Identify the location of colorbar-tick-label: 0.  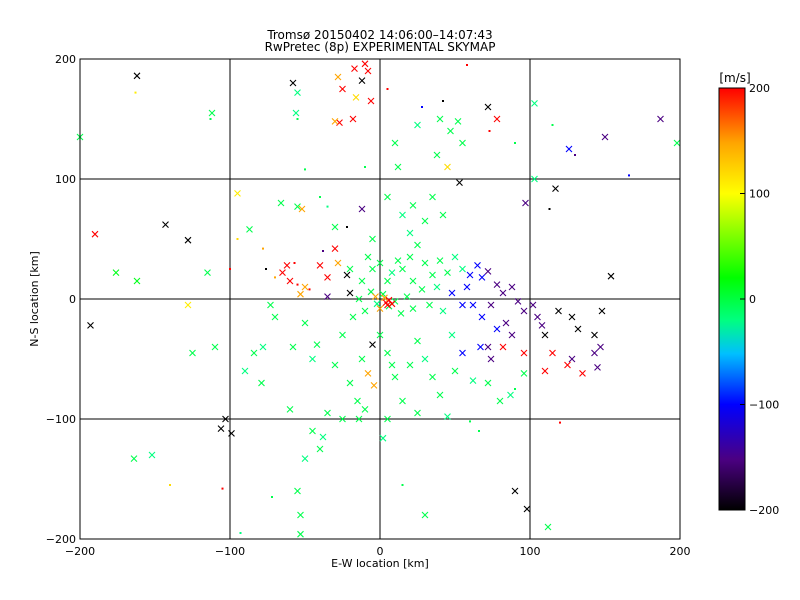
(752, 299).